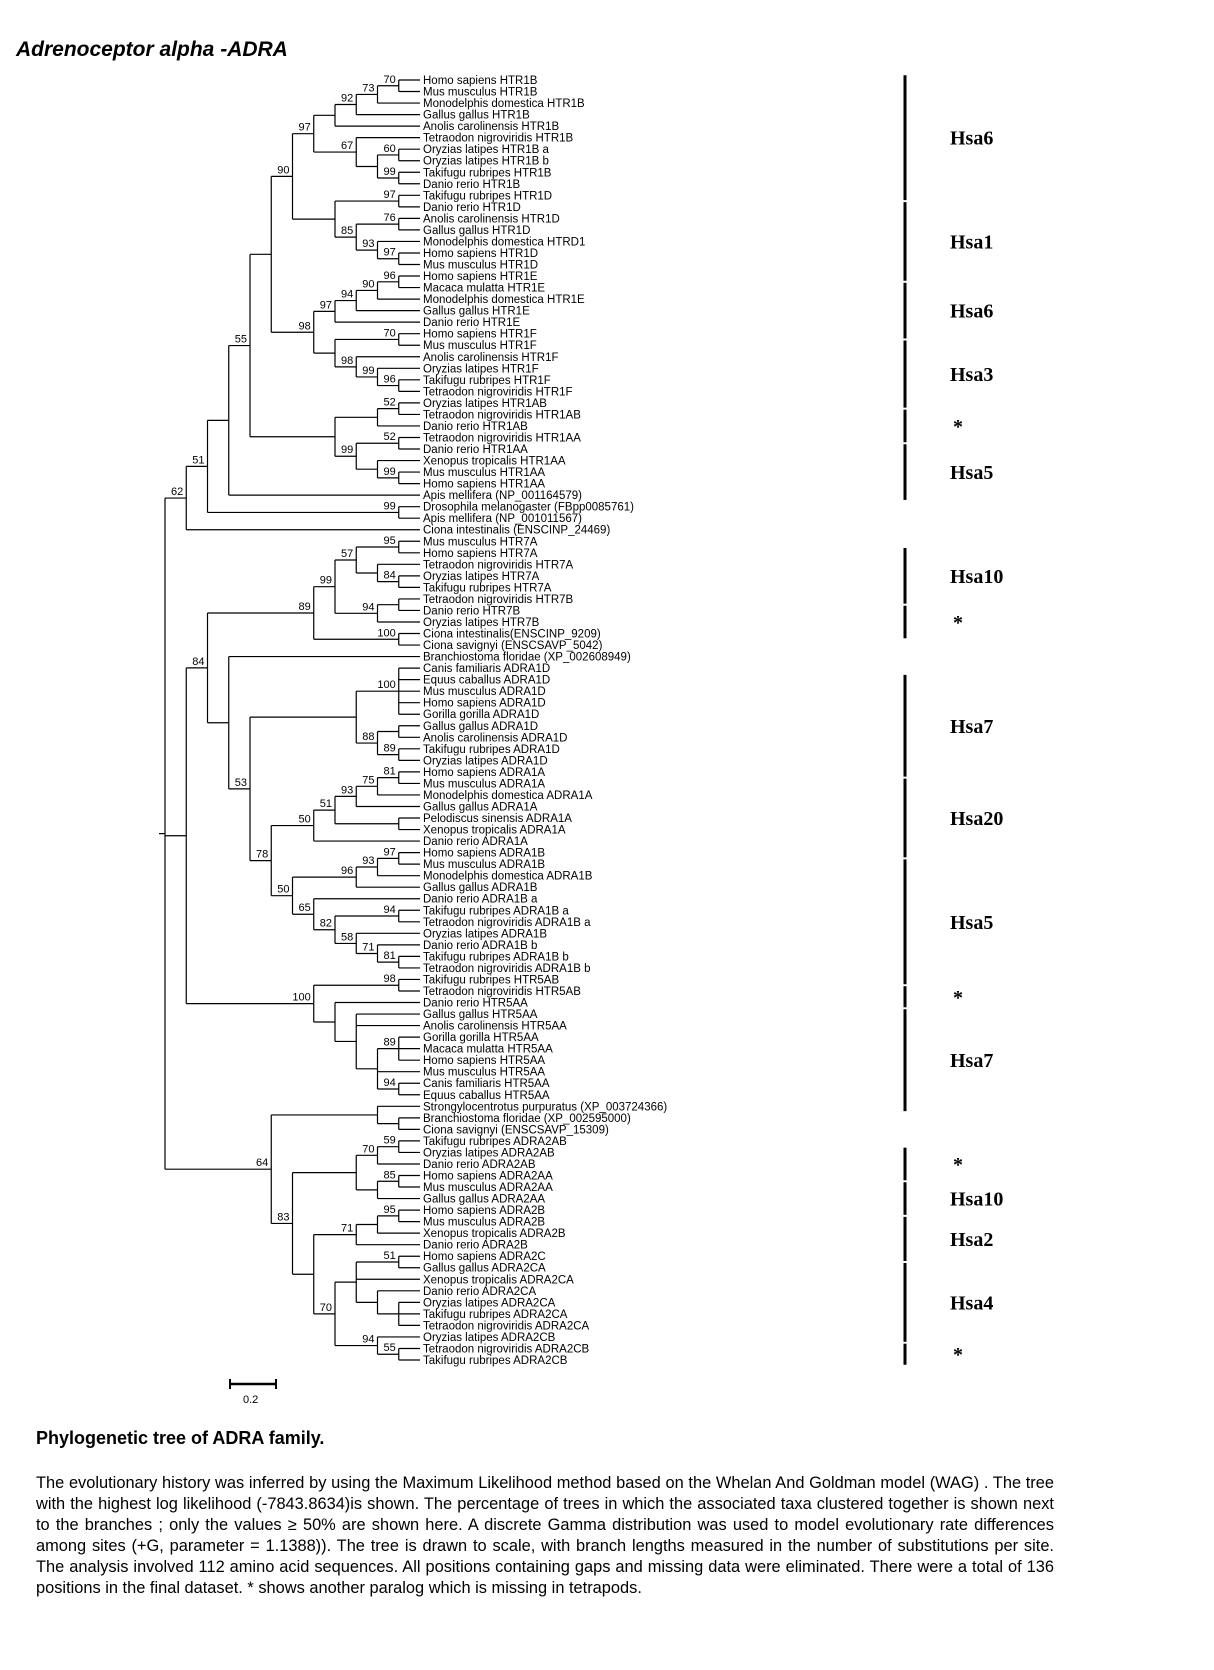  I want to click on taxon-label: Xenopus tropicalis ADRA2CA, so click(498, 1280).